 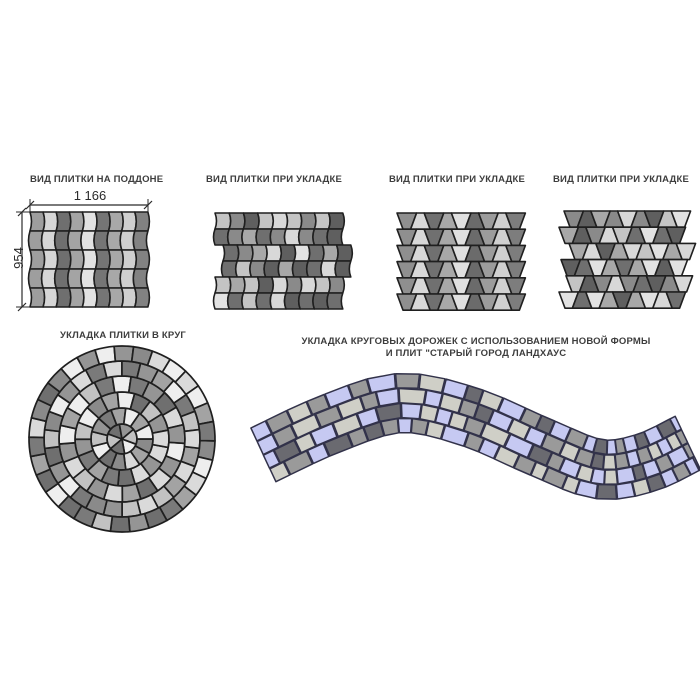 I want to click on laying-view-title-3: ВИД ПЛИТКИ ПРИ УКЛАДКЕ, so click(x=620, y=179).